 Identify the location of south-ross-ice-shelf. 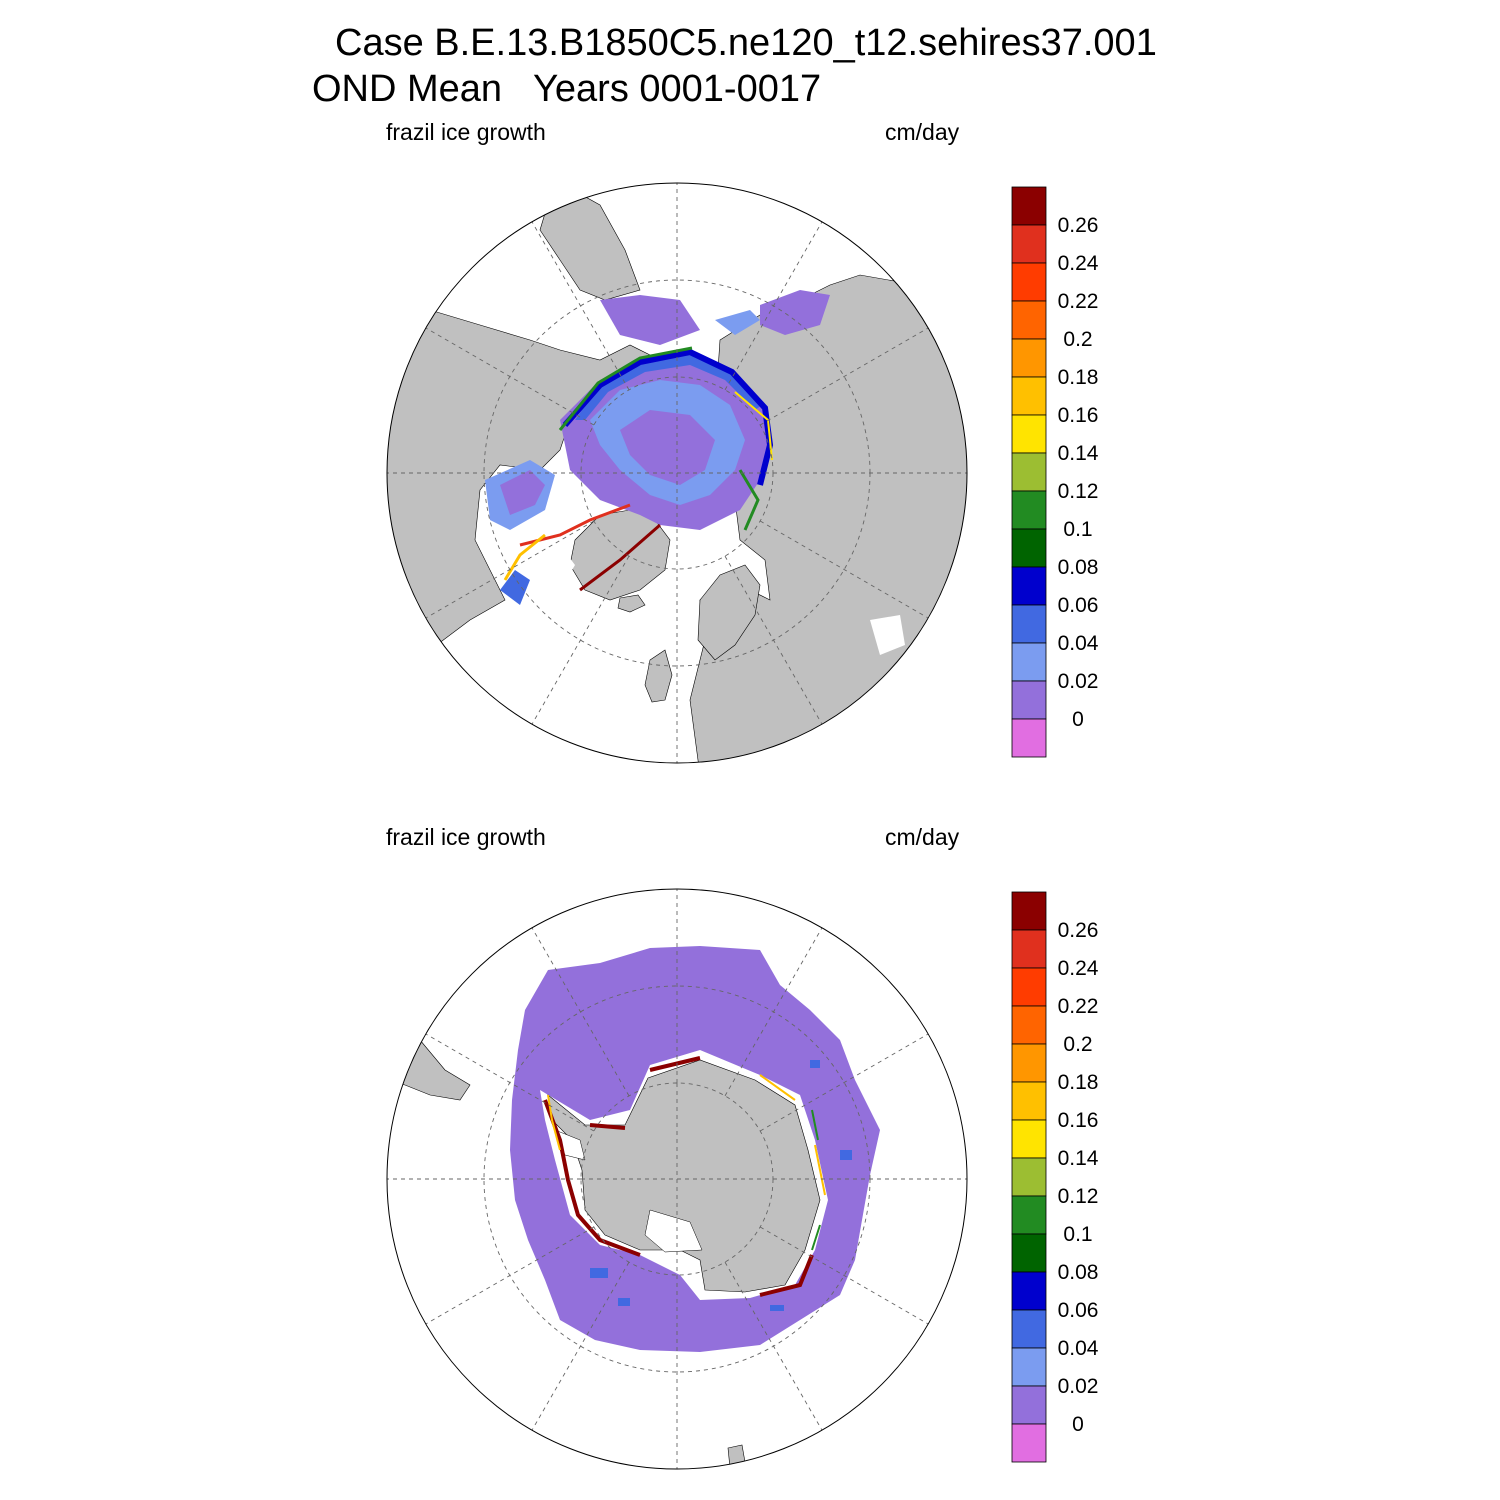
(673, 1231).